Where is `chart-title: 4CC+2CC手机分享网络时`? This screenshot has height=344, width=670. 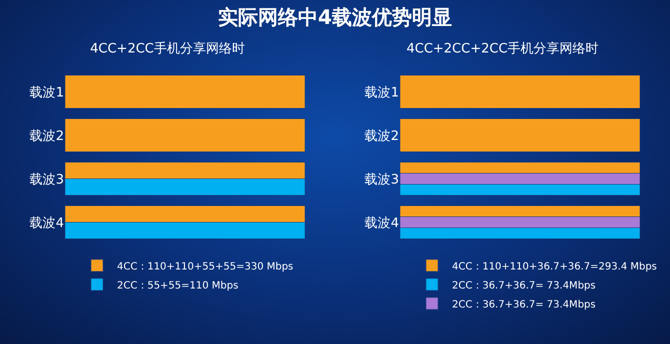
chart-title: 4CC+2CC手机分享网络时 is located at coordinates (167, 48).